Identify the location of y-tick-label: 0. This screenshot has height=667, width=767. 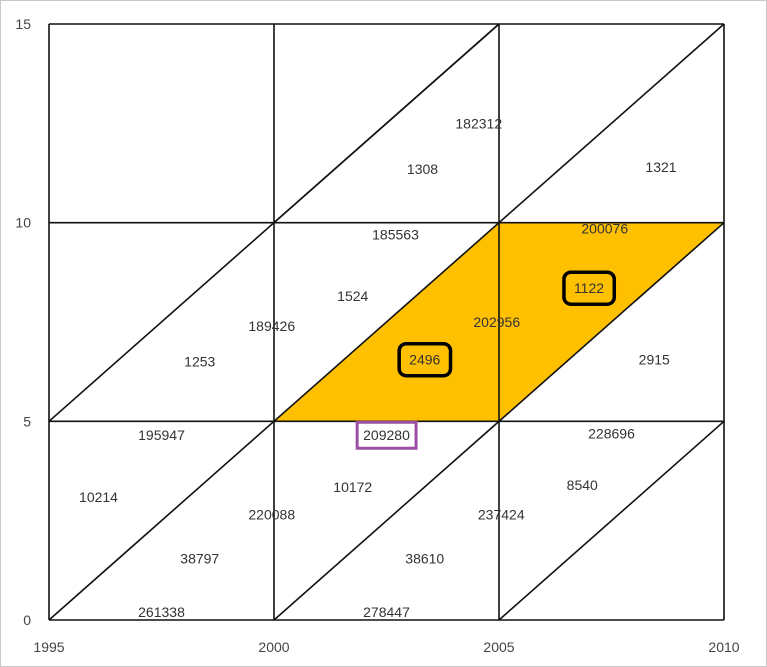
(27, 620).